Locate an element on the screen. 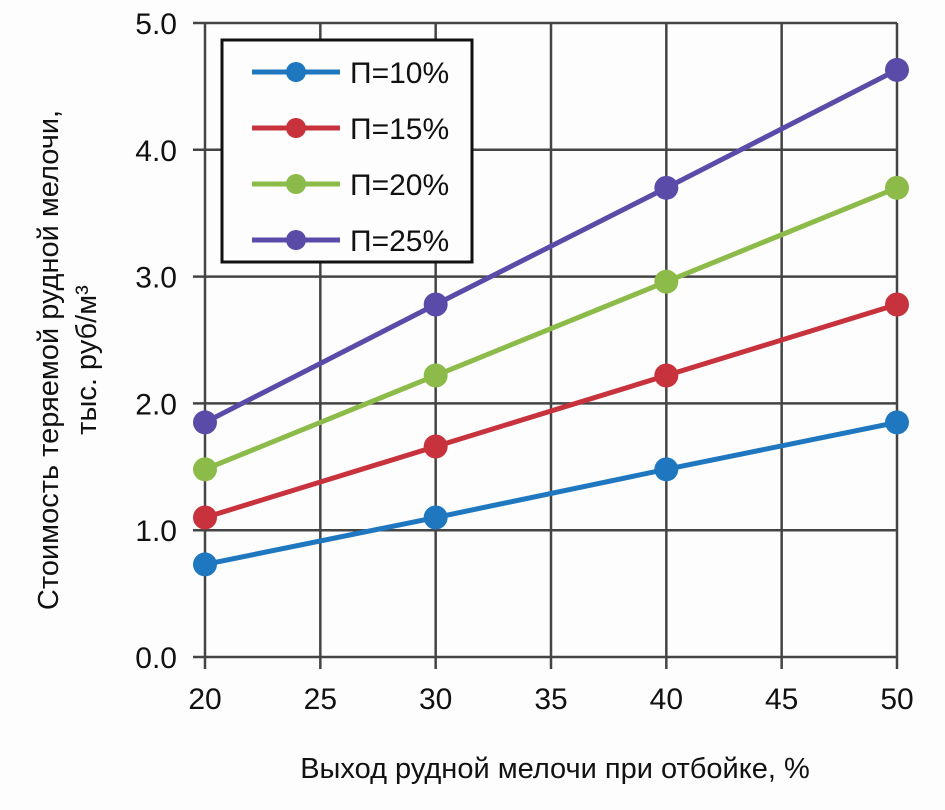 This screenshot has height=810, width=945. legend-item: П=20% is located at coordinates (350, 185).